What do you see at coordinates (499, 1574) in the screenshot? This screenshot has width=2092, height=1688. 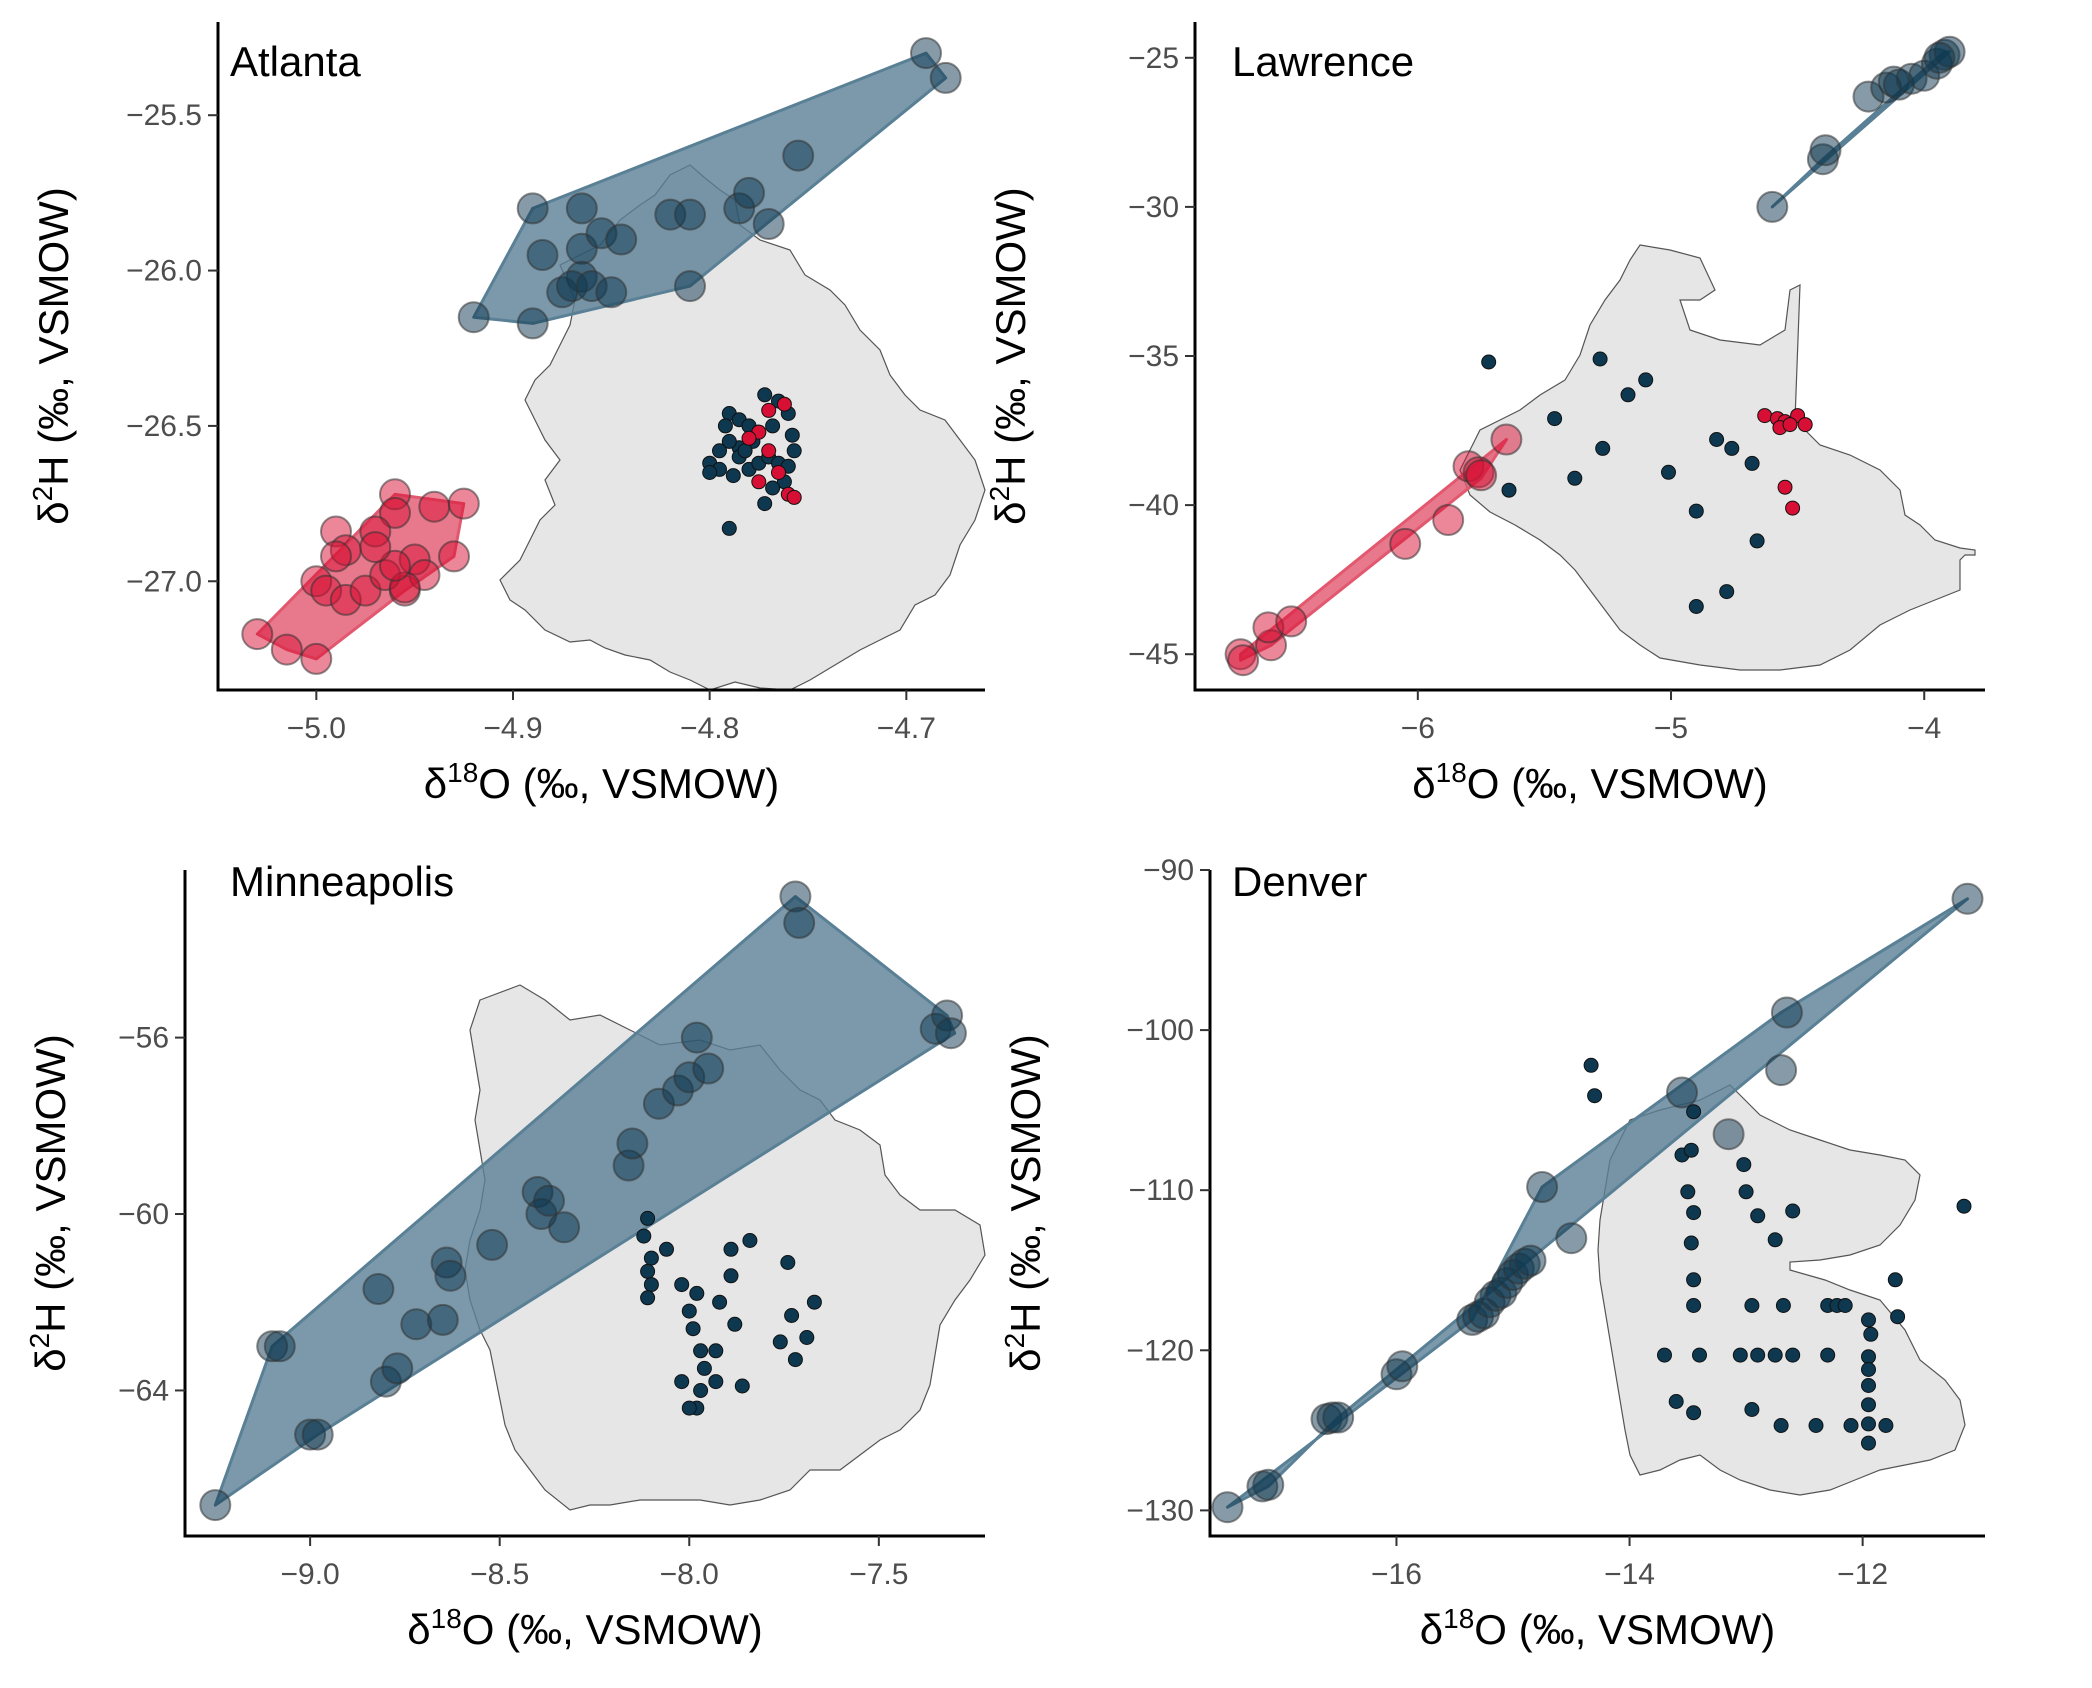 I see `x-tick-label: −8.5` at bounding box center [499, 1574].